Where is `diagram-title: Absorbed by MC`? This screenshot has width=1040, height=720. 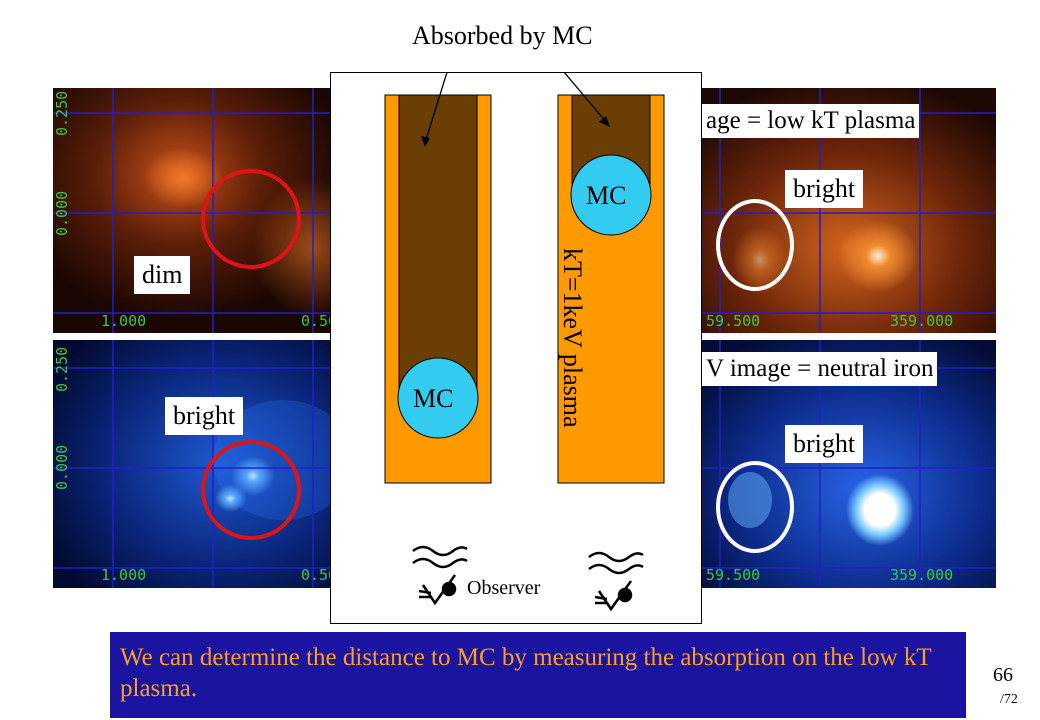 diagram-title: Absorbed by MC is located at coordinates (502, 35).